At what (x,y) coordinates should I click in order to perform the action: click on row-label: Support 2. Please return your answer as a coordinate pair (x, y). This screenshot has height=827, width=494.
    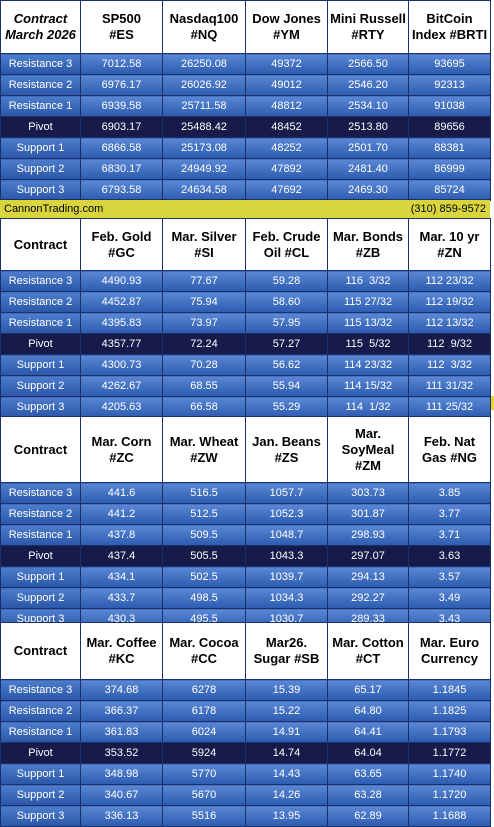
    Looking at the image, I should click on (40, 795).